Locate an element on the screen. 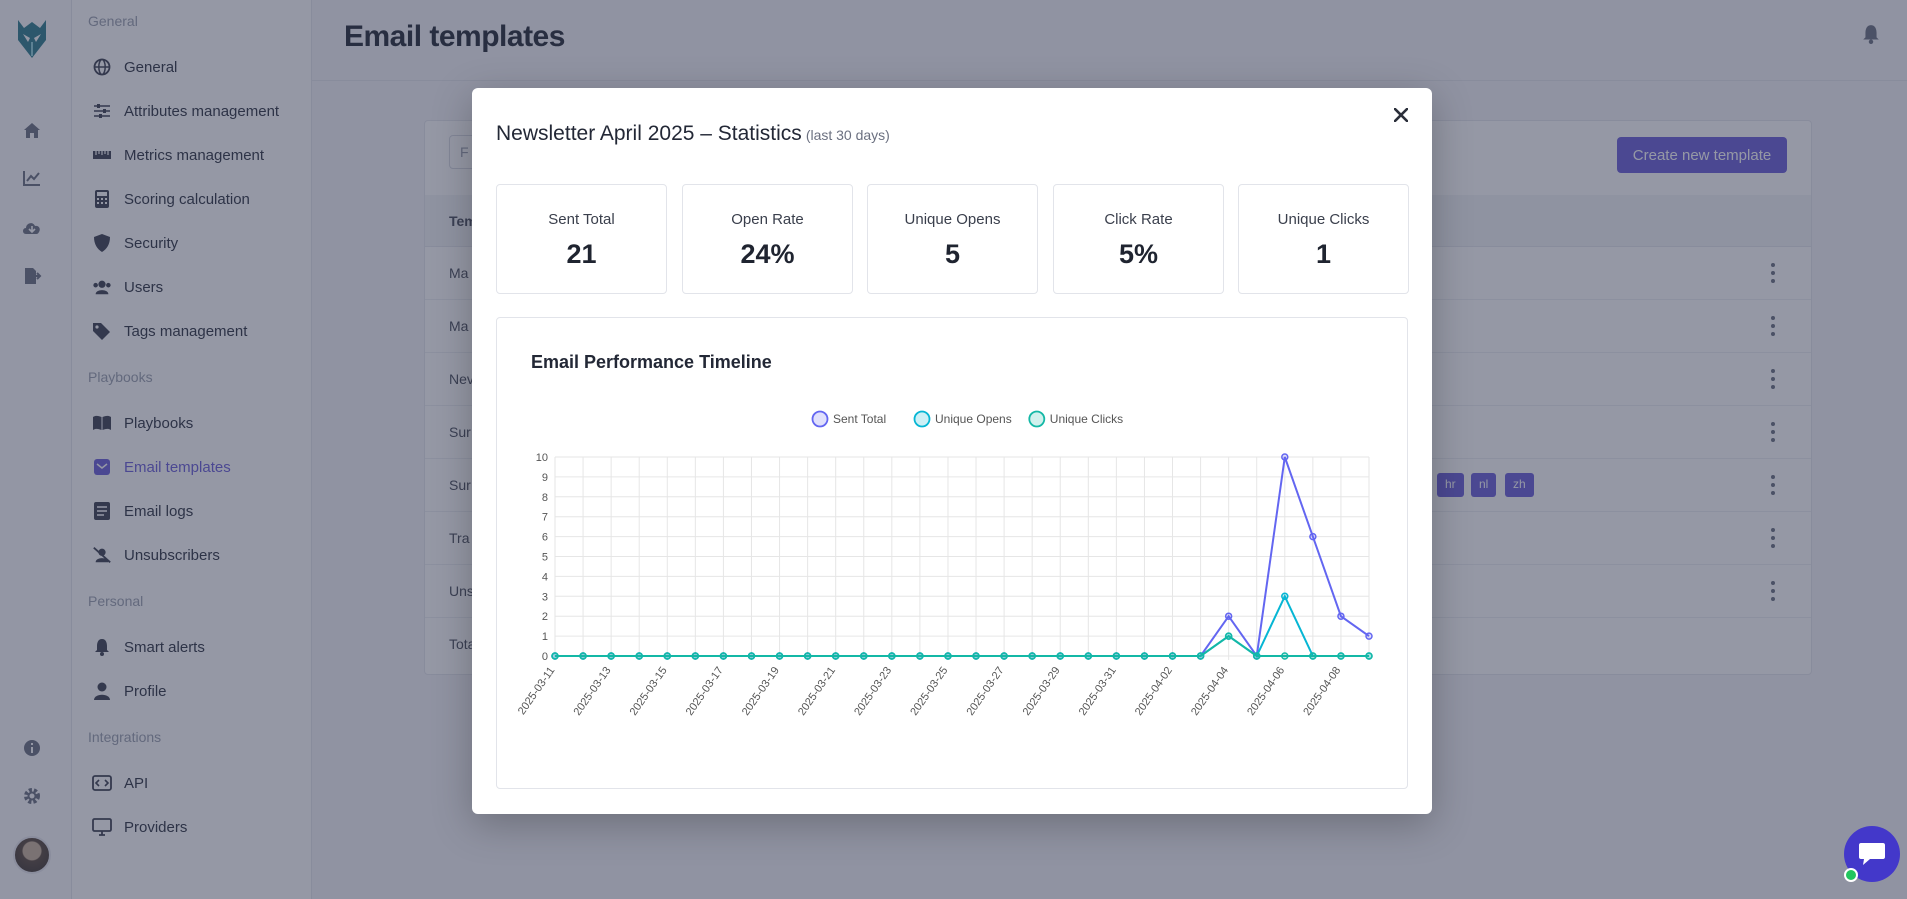  stat-value: 5% is located at coordinates (1138, 254).